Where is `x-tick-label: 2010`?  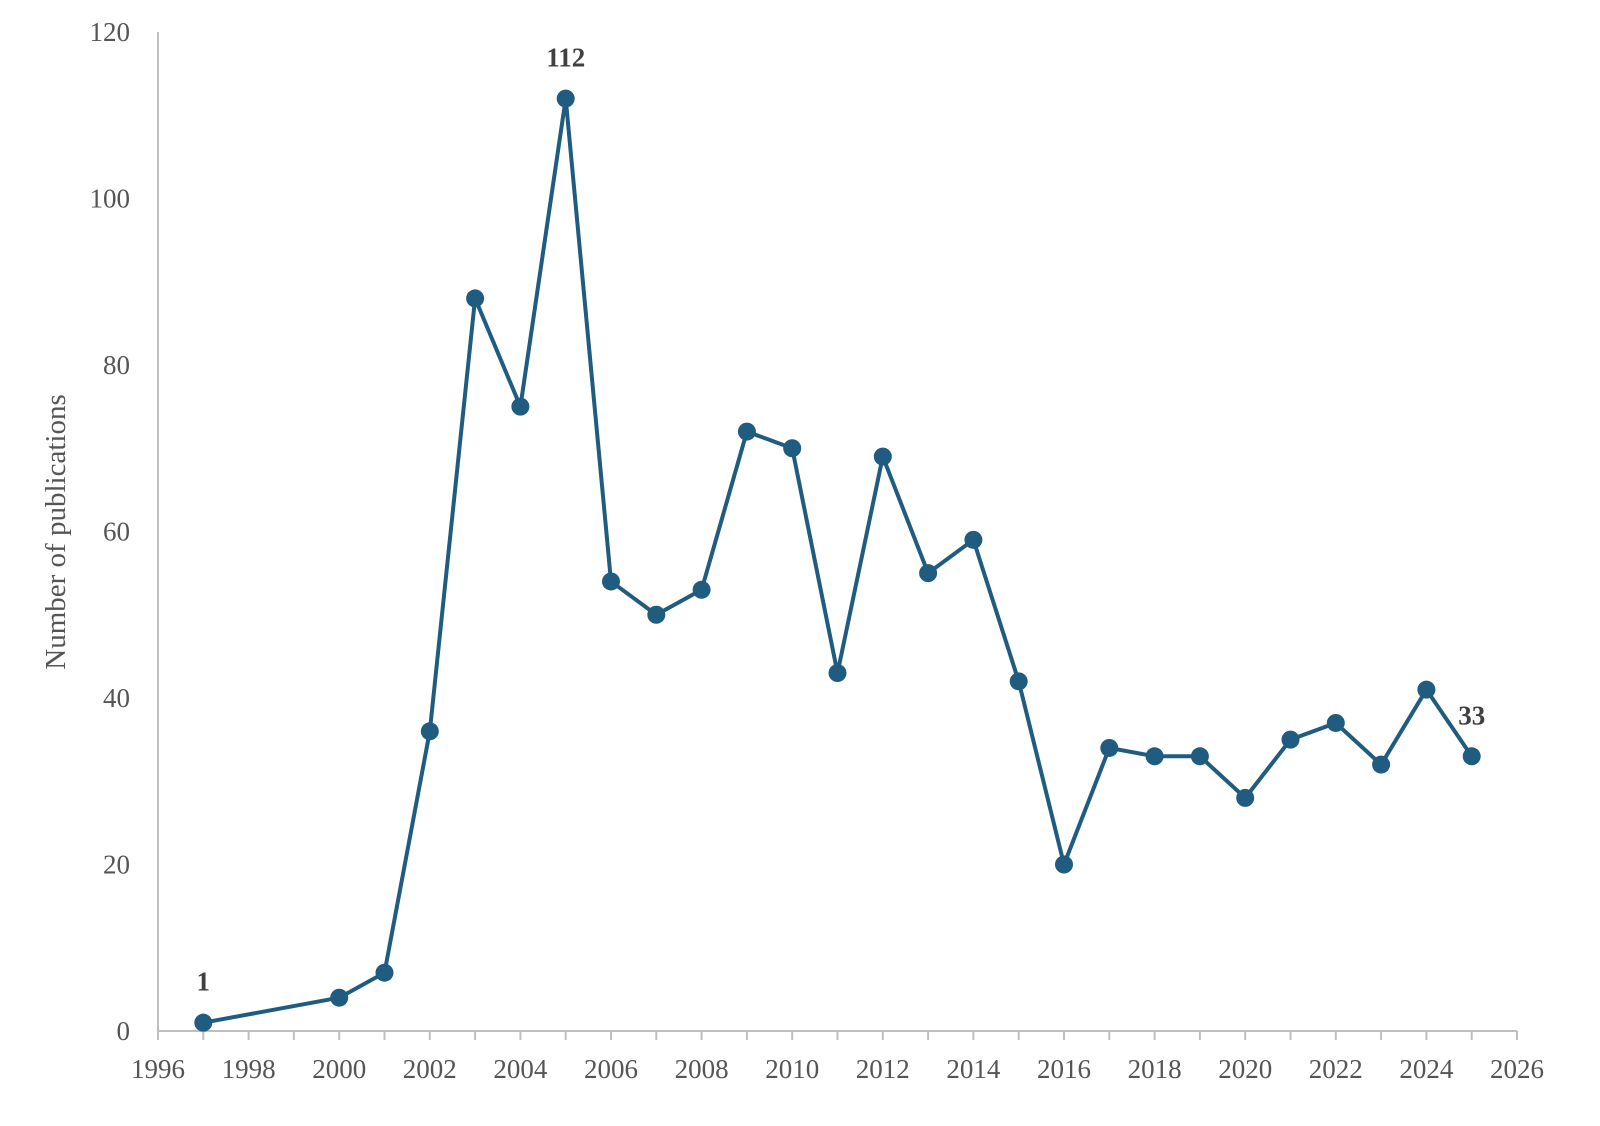
x-tick-label: 2010 is located at coordinates (792, 1069).